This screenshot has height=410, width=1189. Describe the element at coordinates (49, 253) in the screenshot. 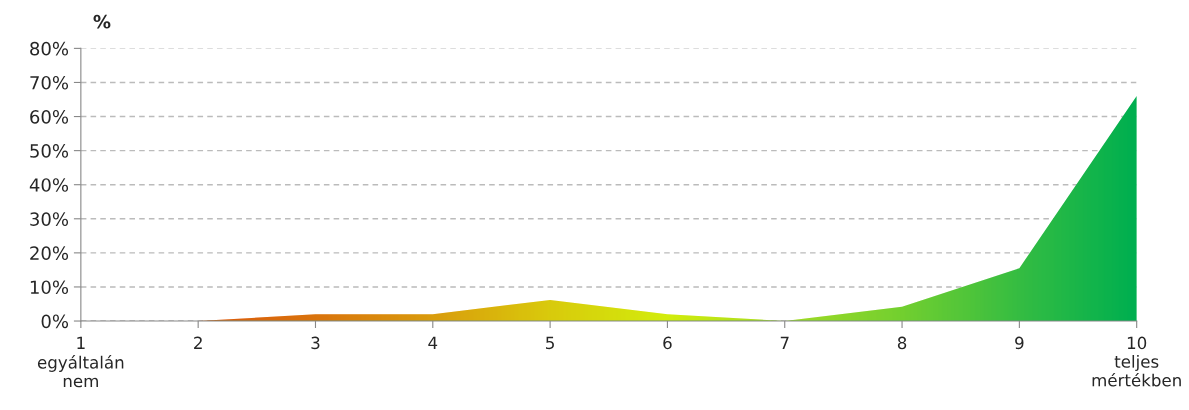

I see `y-tick-label: 20%` at that location.